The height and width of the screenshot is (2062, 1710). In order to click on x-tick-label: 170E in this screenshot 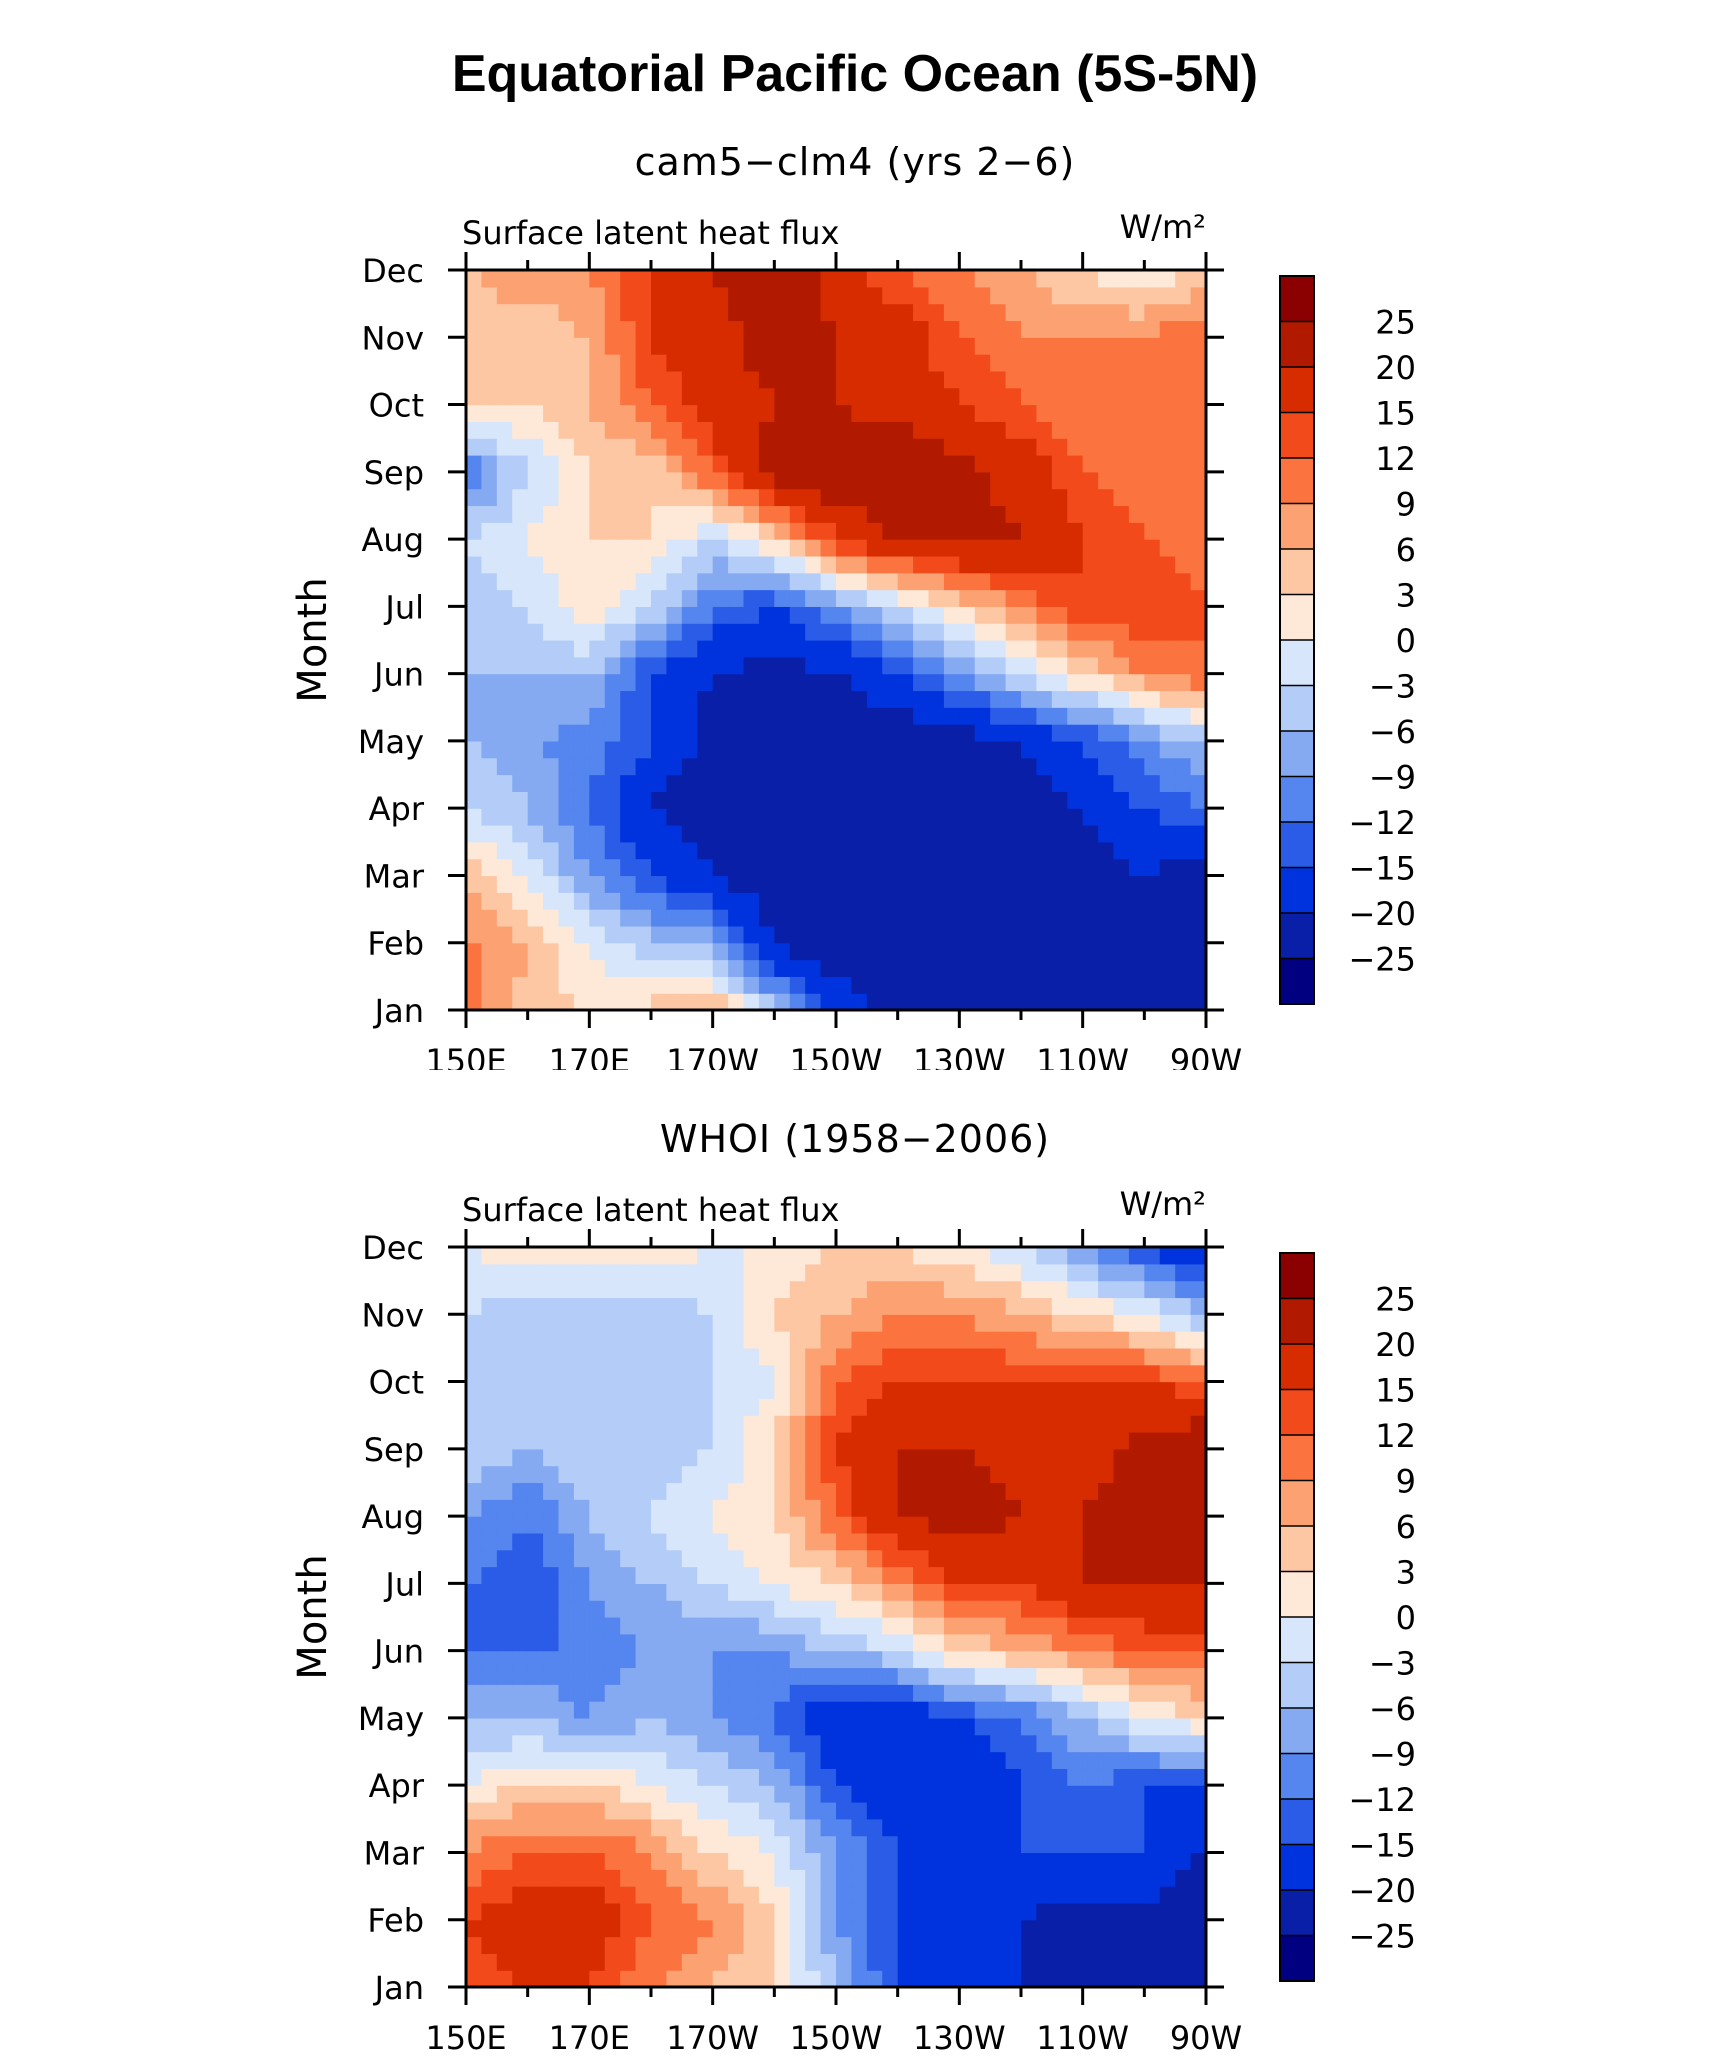, I will do `click(589, 1056)`.